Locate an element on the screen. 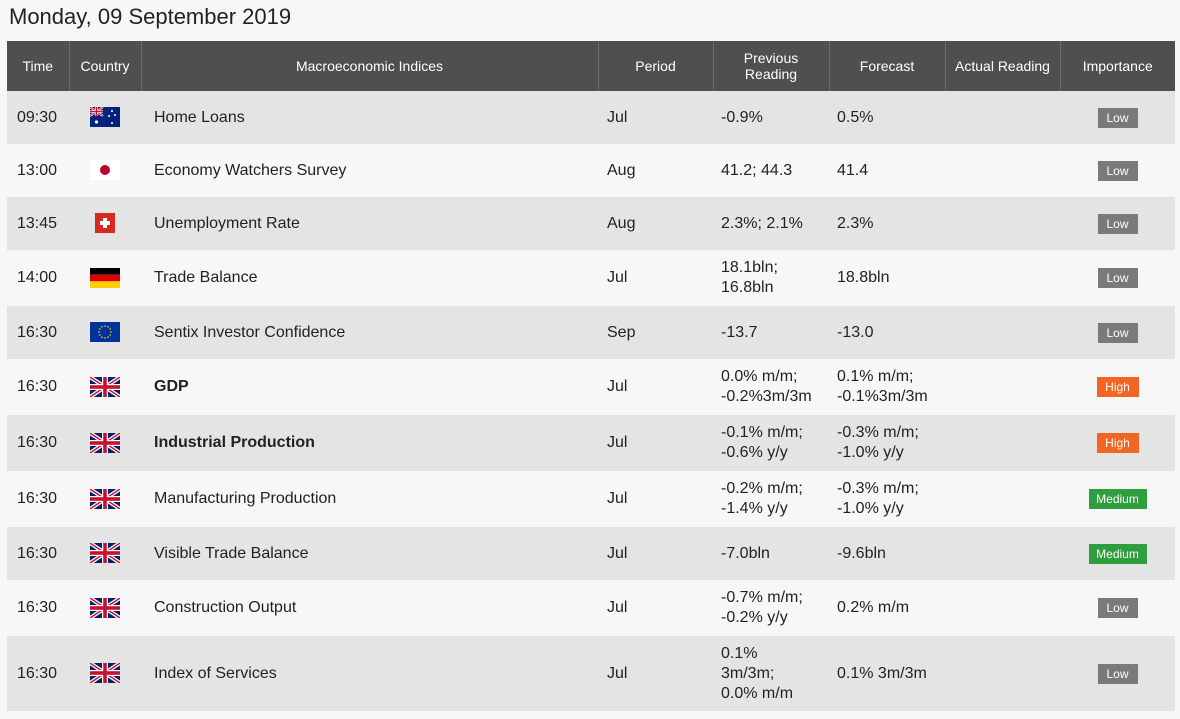  forecast-line: 0.2% m/m is located at coordinates (873, 607).